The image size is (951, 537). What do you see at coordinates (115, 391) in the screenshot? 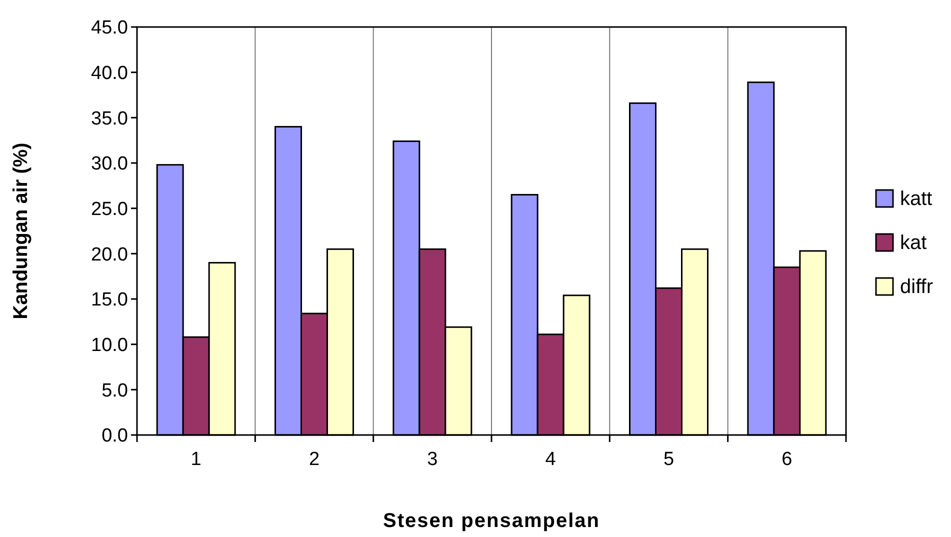
I see `y-tick-label: 5.0` at bounding box center [115, 391].